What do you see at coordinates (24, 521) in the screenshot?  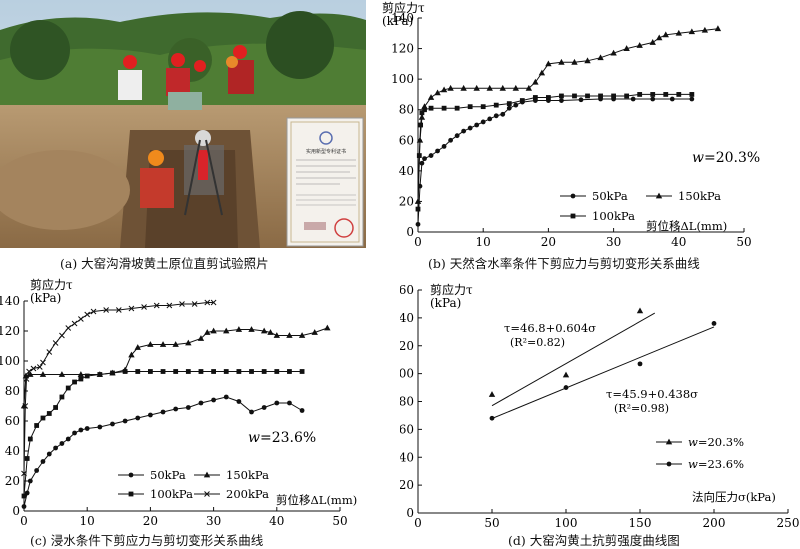 I see `chart-c-xtick-label: 0` at bounding box center [24, 521].